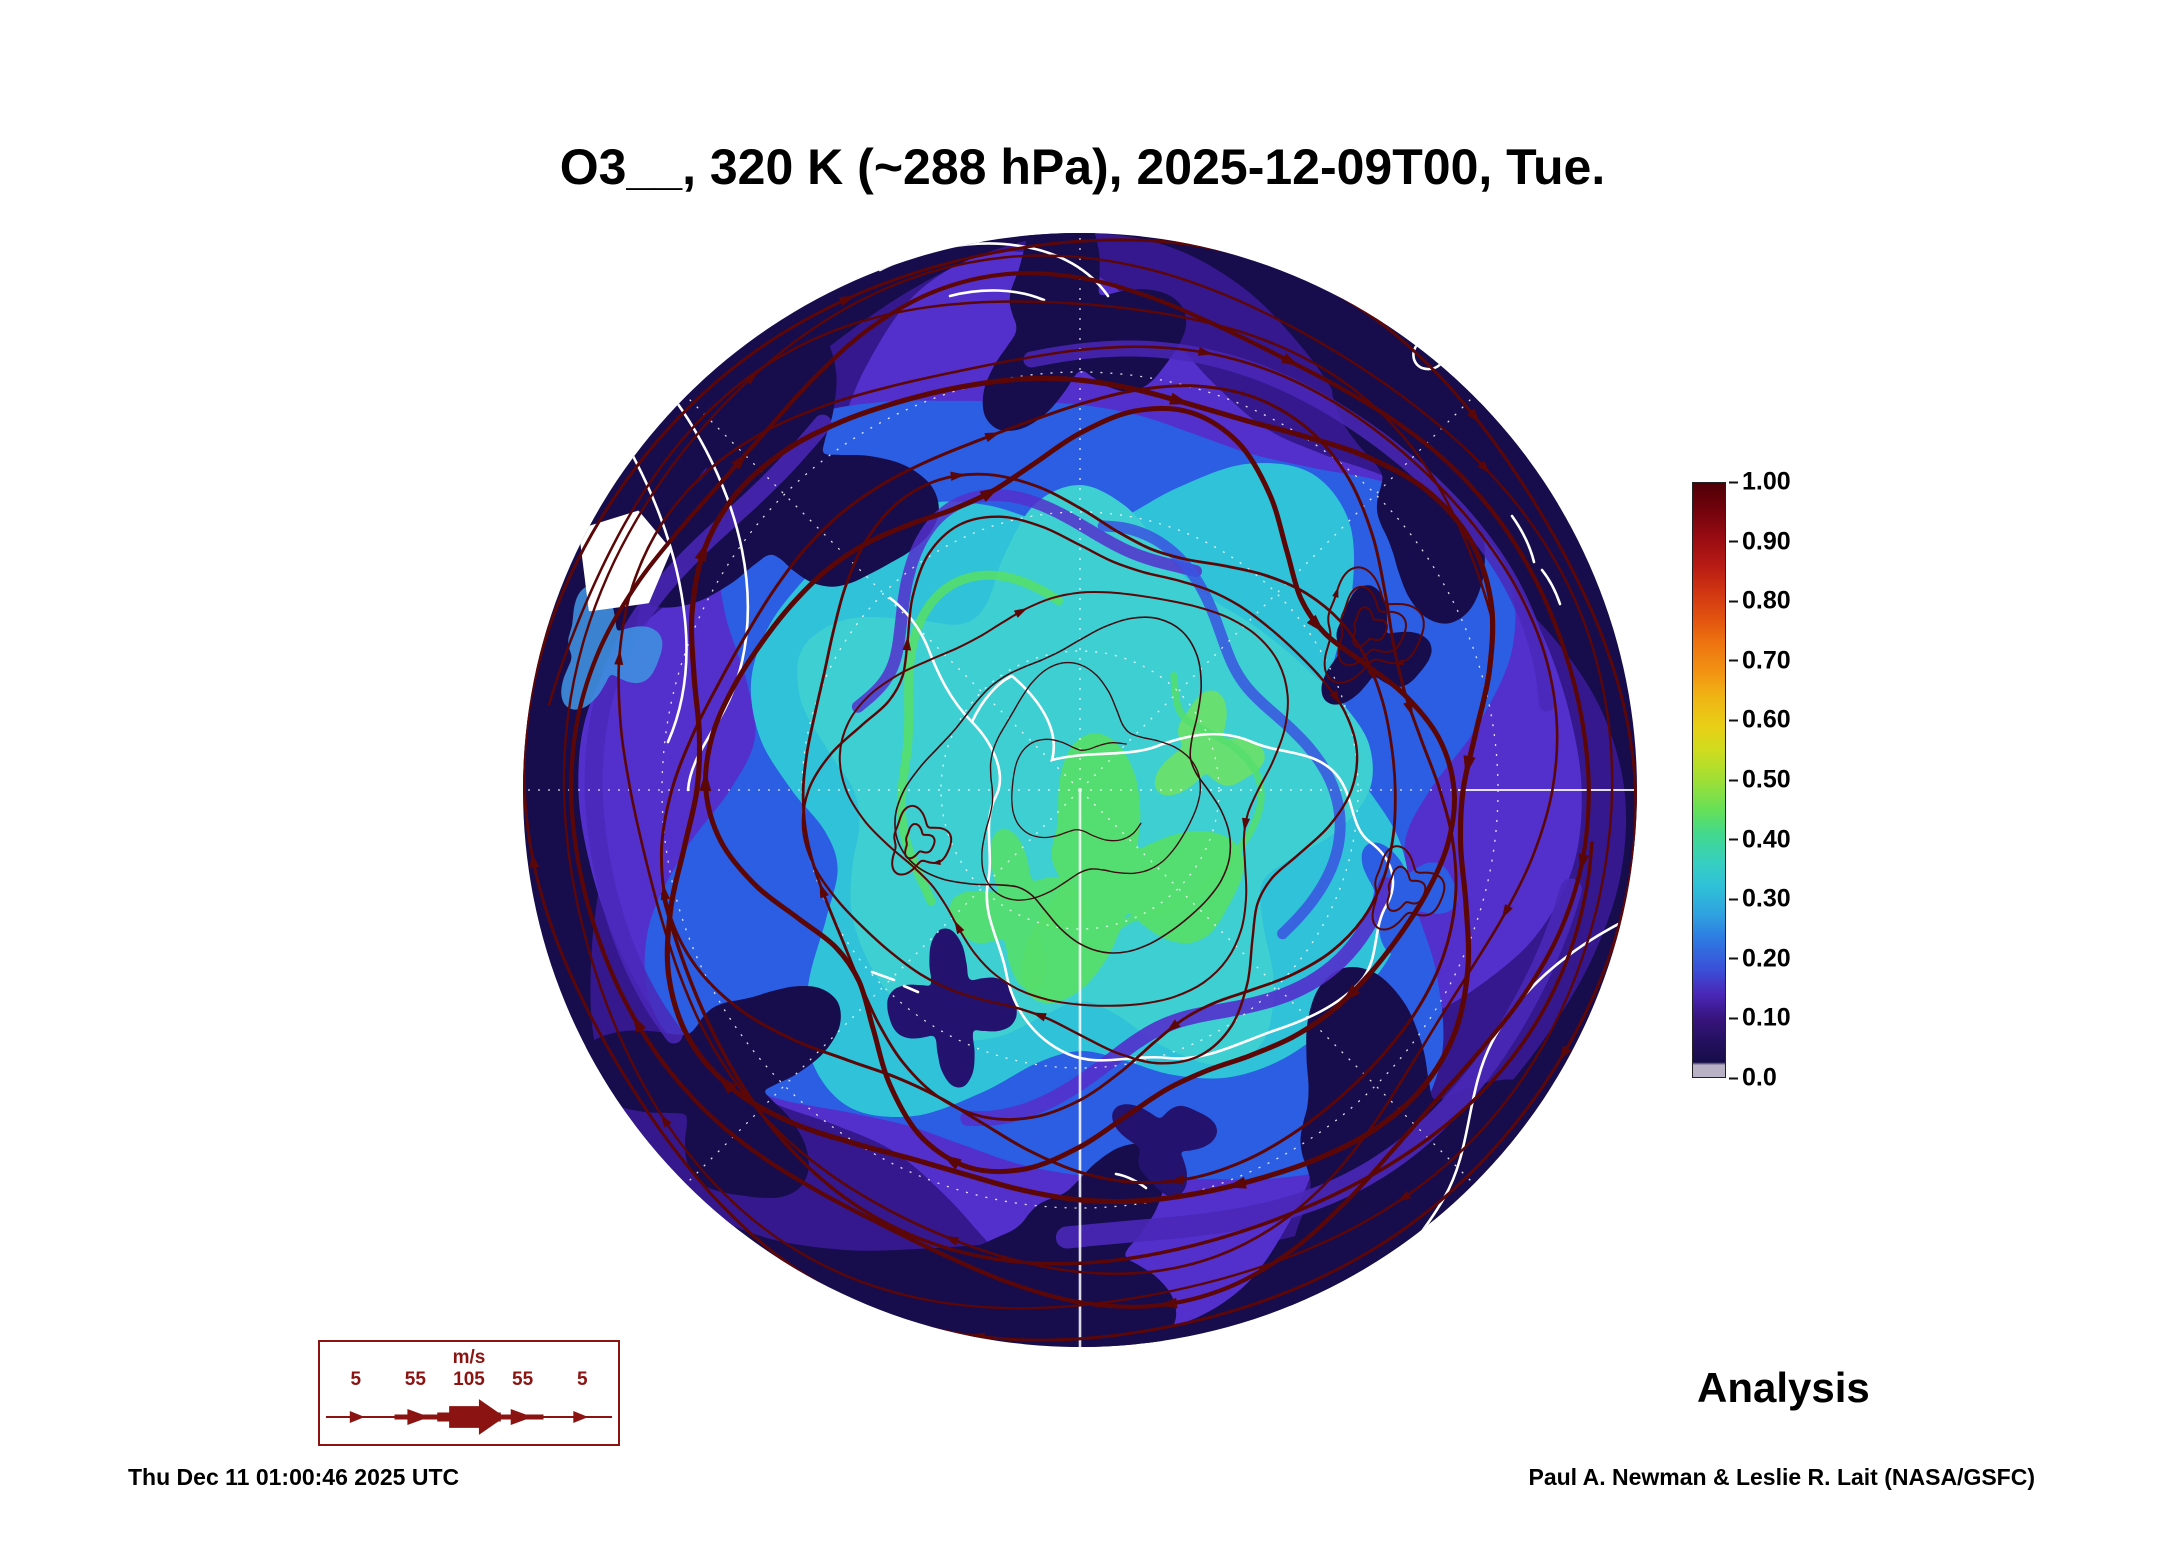  Describe the element at coordinates (931, 660) in the screenshot. I see `antarctic-peninsula-coastline` at that location.